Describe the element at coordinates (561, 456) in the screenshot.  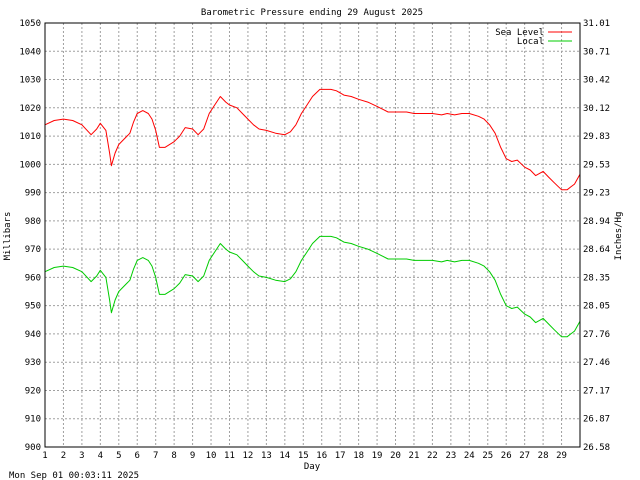
I see `x-tick-label: 29` at that location.